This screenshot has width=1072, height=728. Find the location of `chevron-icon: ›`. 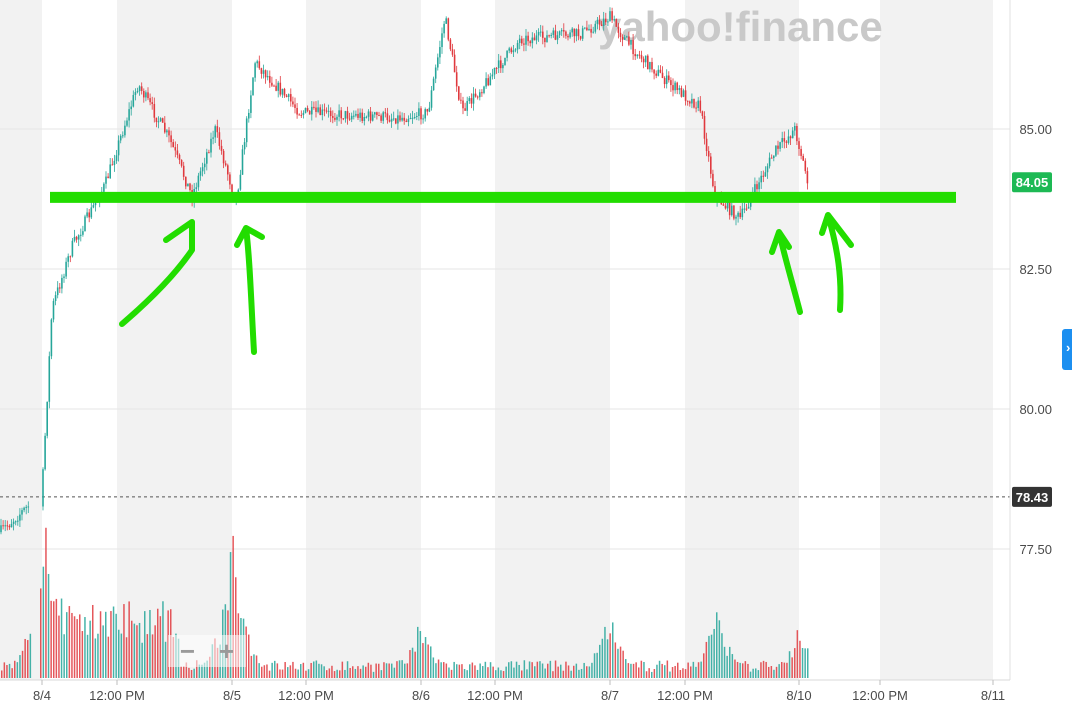

chevron-icon: › is located at coordinates (1068, 347).